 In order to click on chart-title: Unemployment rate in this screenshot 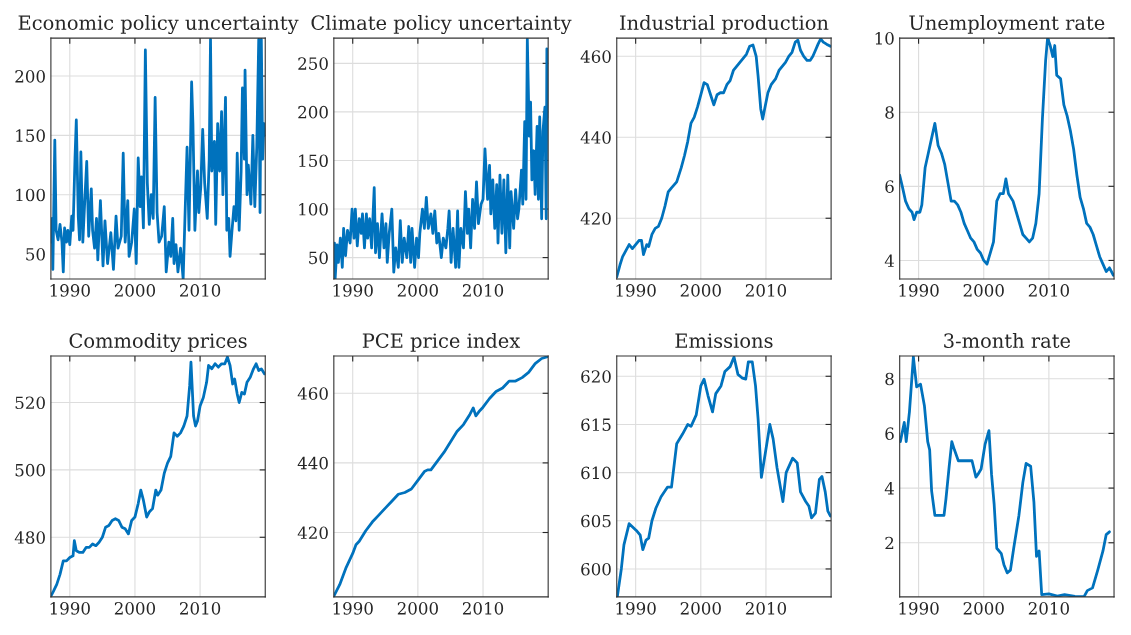, I will do `click(1007, 24)`.